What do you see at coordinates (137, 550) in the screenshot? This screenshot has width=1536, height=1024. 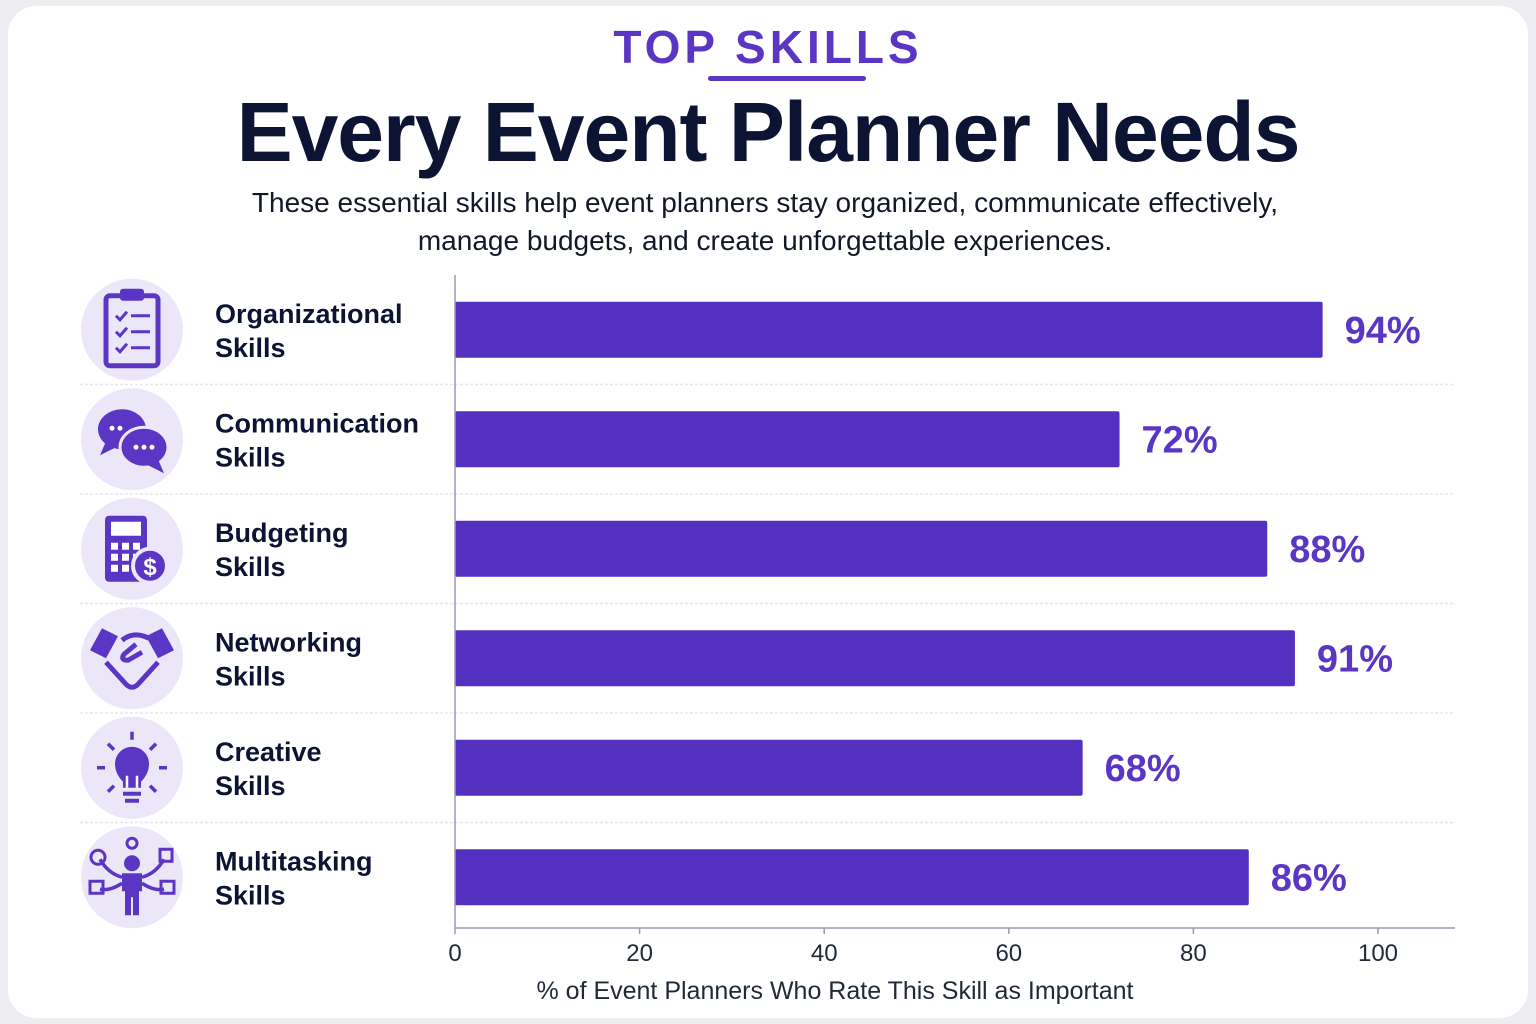 I see `calculator-dollar-icon: $` at bounding box center [137, 550].